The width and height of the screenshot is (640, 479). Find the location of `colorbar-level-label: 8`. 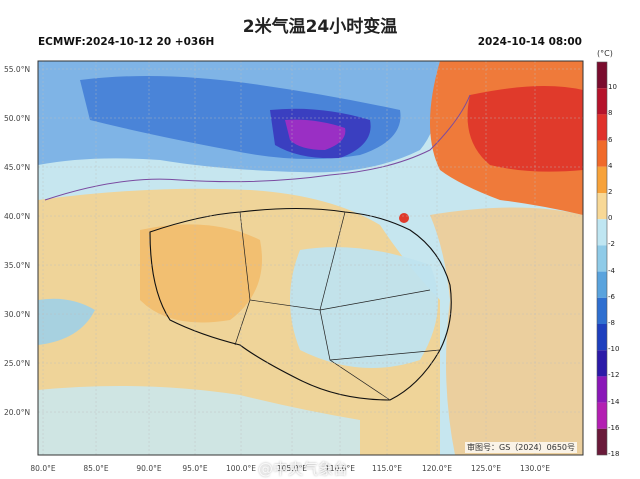

colorbar-level-label: 8 is located at coordinates (610, 113).